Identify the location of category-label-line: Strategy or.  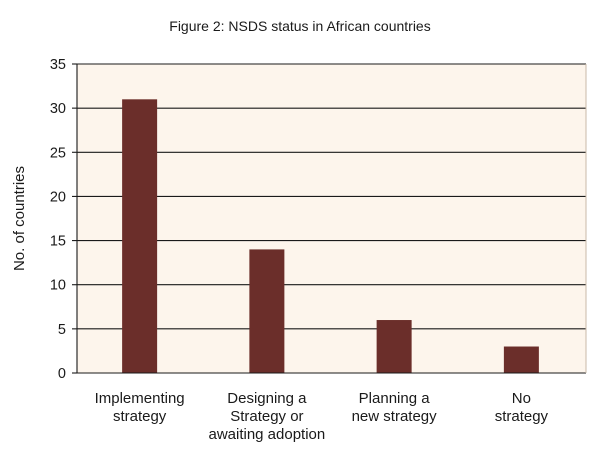
(266, 416).